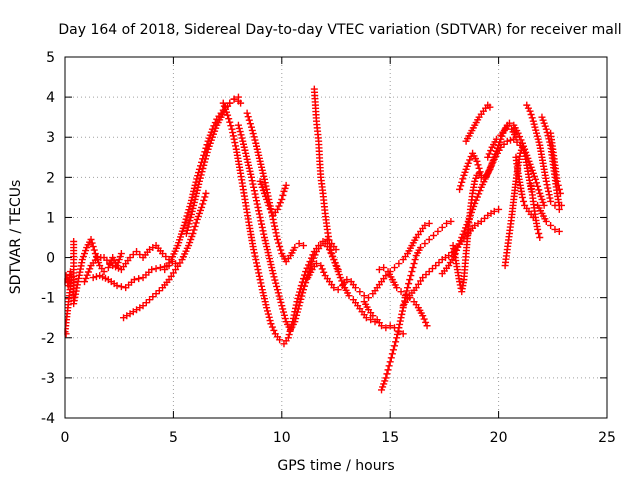  I want to click on y-axis-label: SDTVAR / TECUs, so click(16, 237).